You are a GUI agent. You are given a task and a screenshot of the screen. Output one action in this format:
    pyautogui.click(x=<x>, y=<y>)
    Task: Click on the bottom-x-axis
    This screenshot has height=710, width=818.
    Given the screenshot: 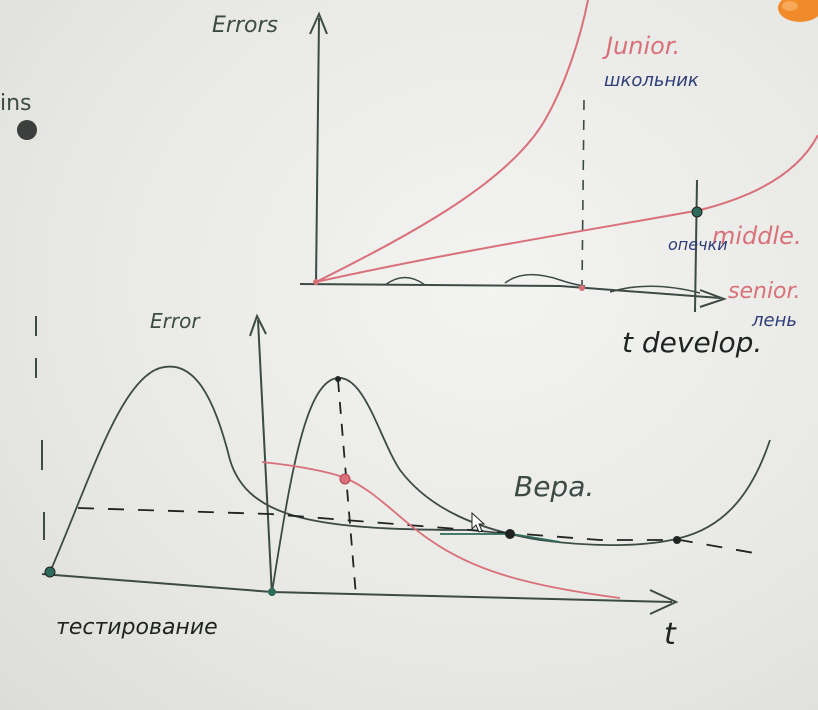 What is the action you would take?
    pyautogui.click(x=357, y=588)
    